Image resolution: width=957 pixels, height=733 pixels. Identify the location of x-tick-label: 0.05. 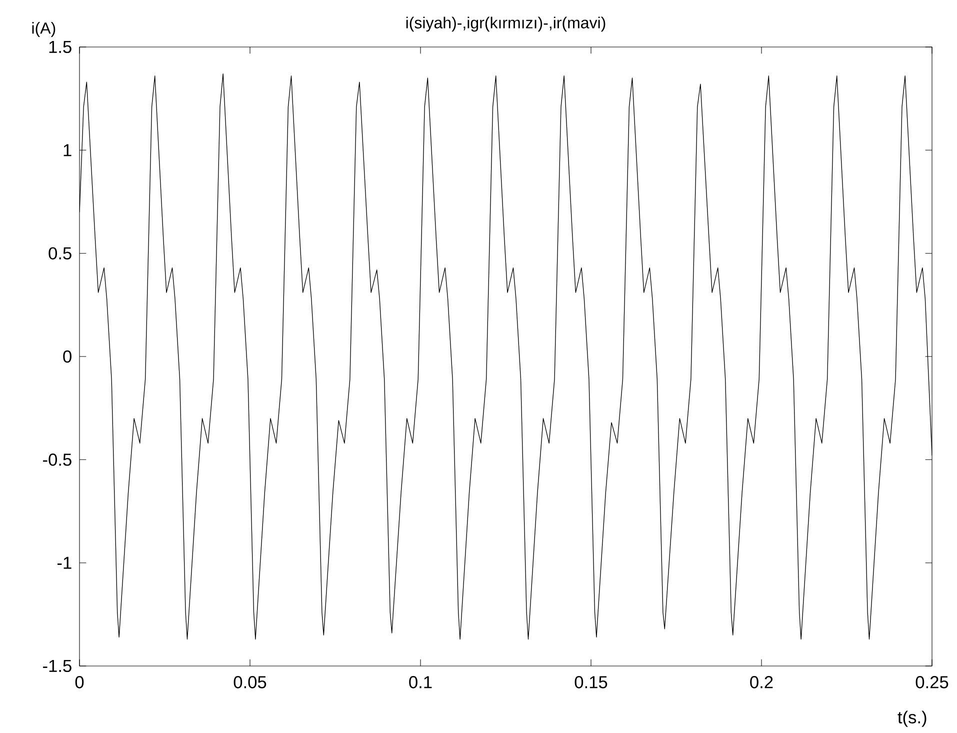
(250, 682).